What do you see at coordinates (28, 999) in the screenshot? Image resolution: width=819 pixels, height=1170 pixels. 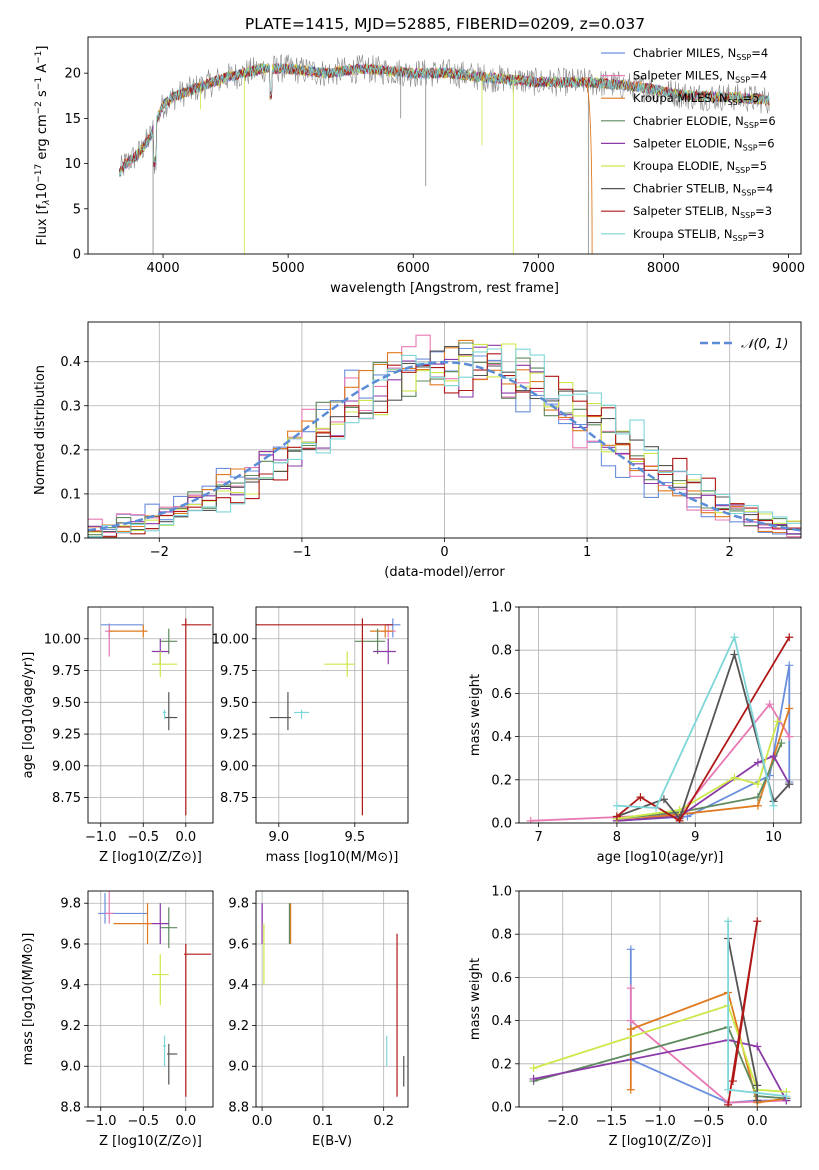 I see `y-axis-label: mass [log10(M/M⊙)]` at bounding box center [28, 999].